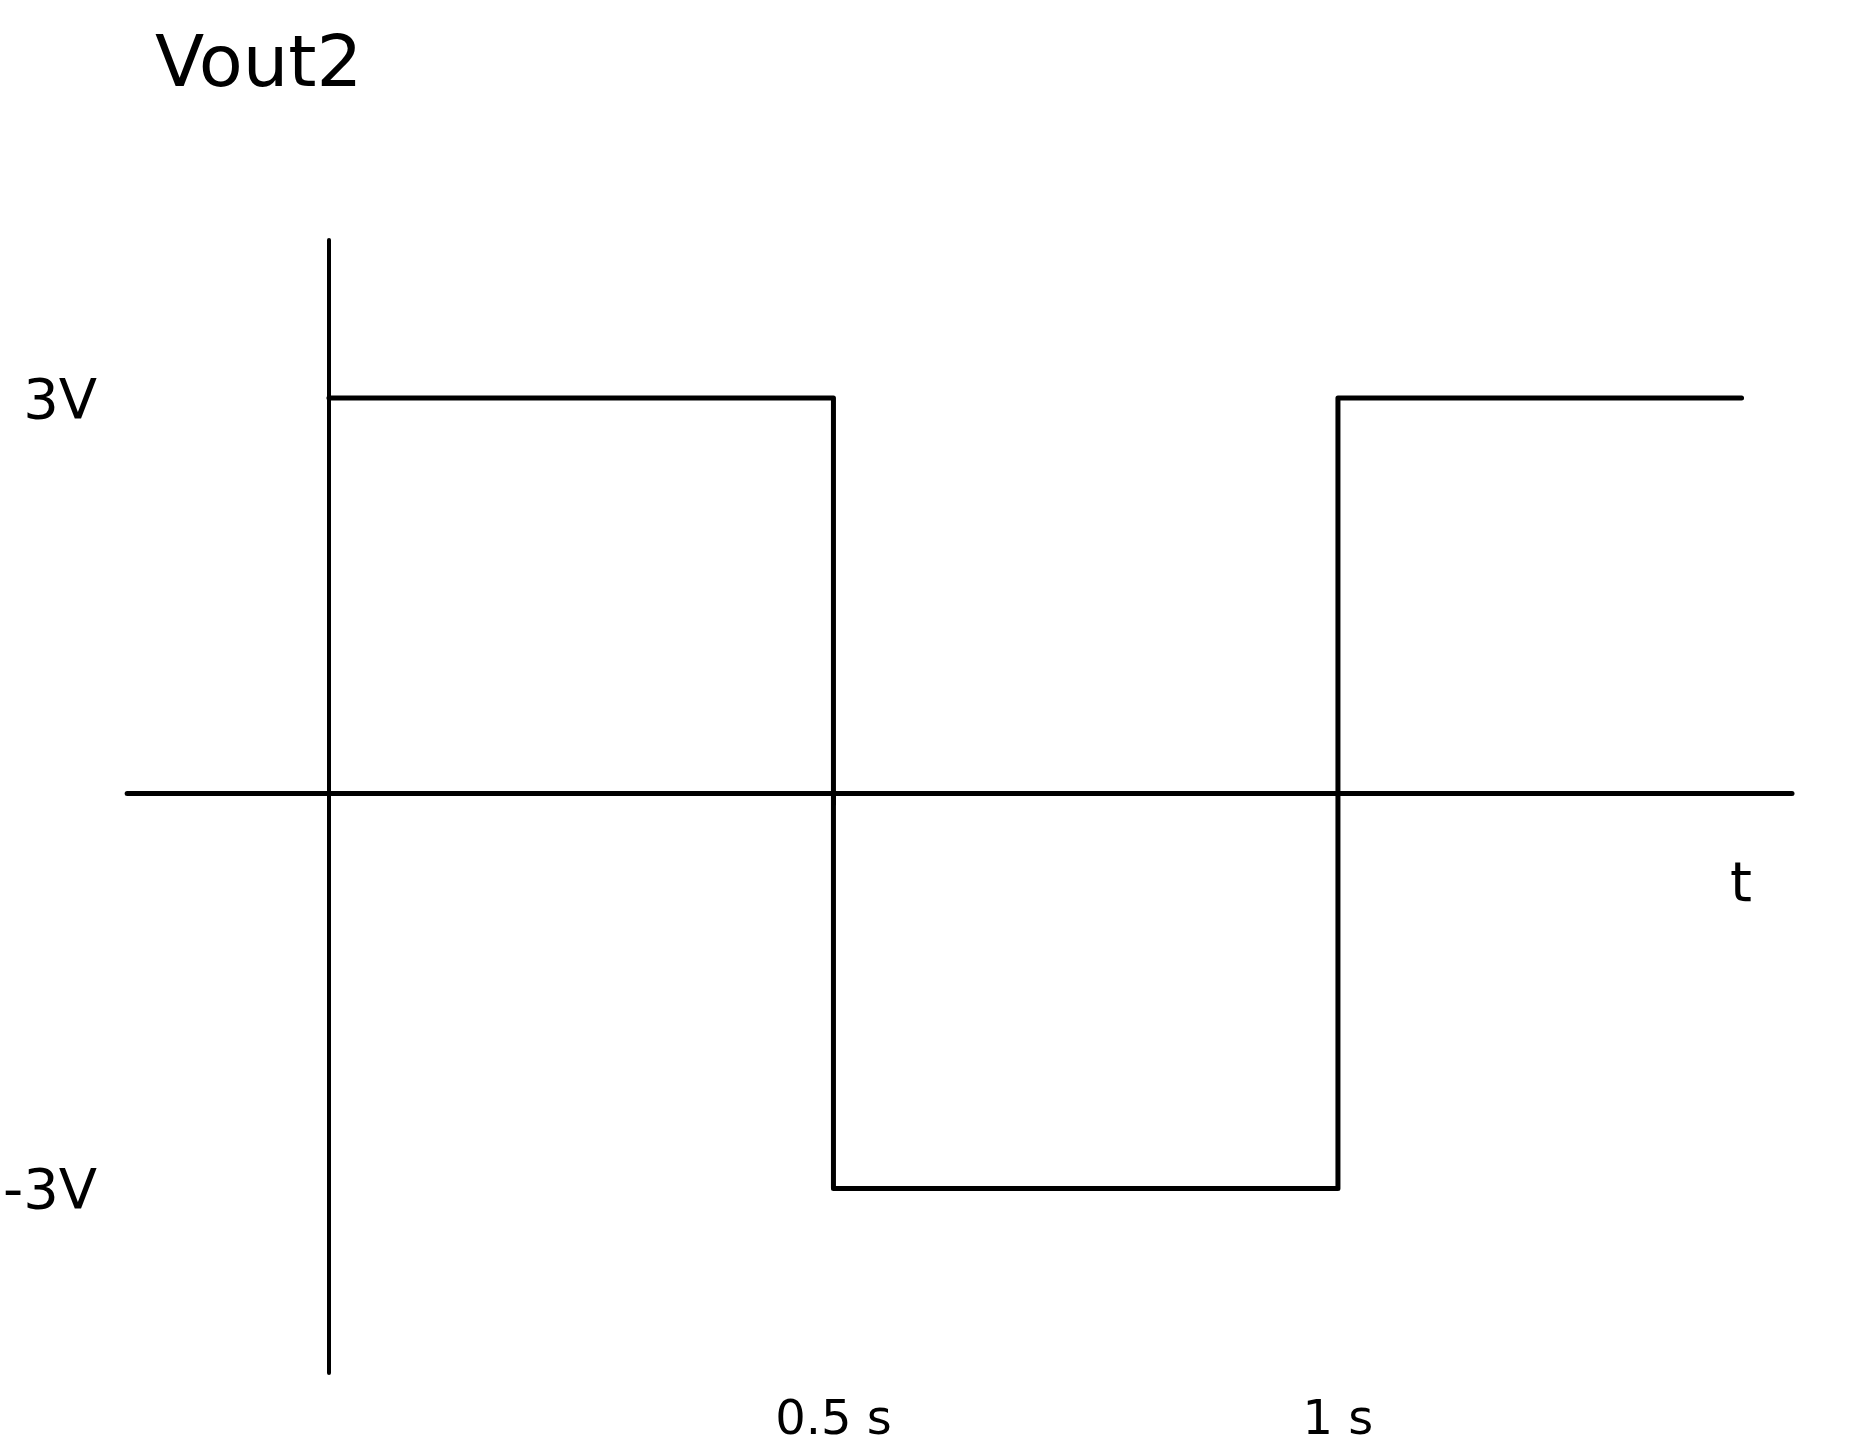  I want to click on x-tick-label: 1 s, so click(1338, 1415).